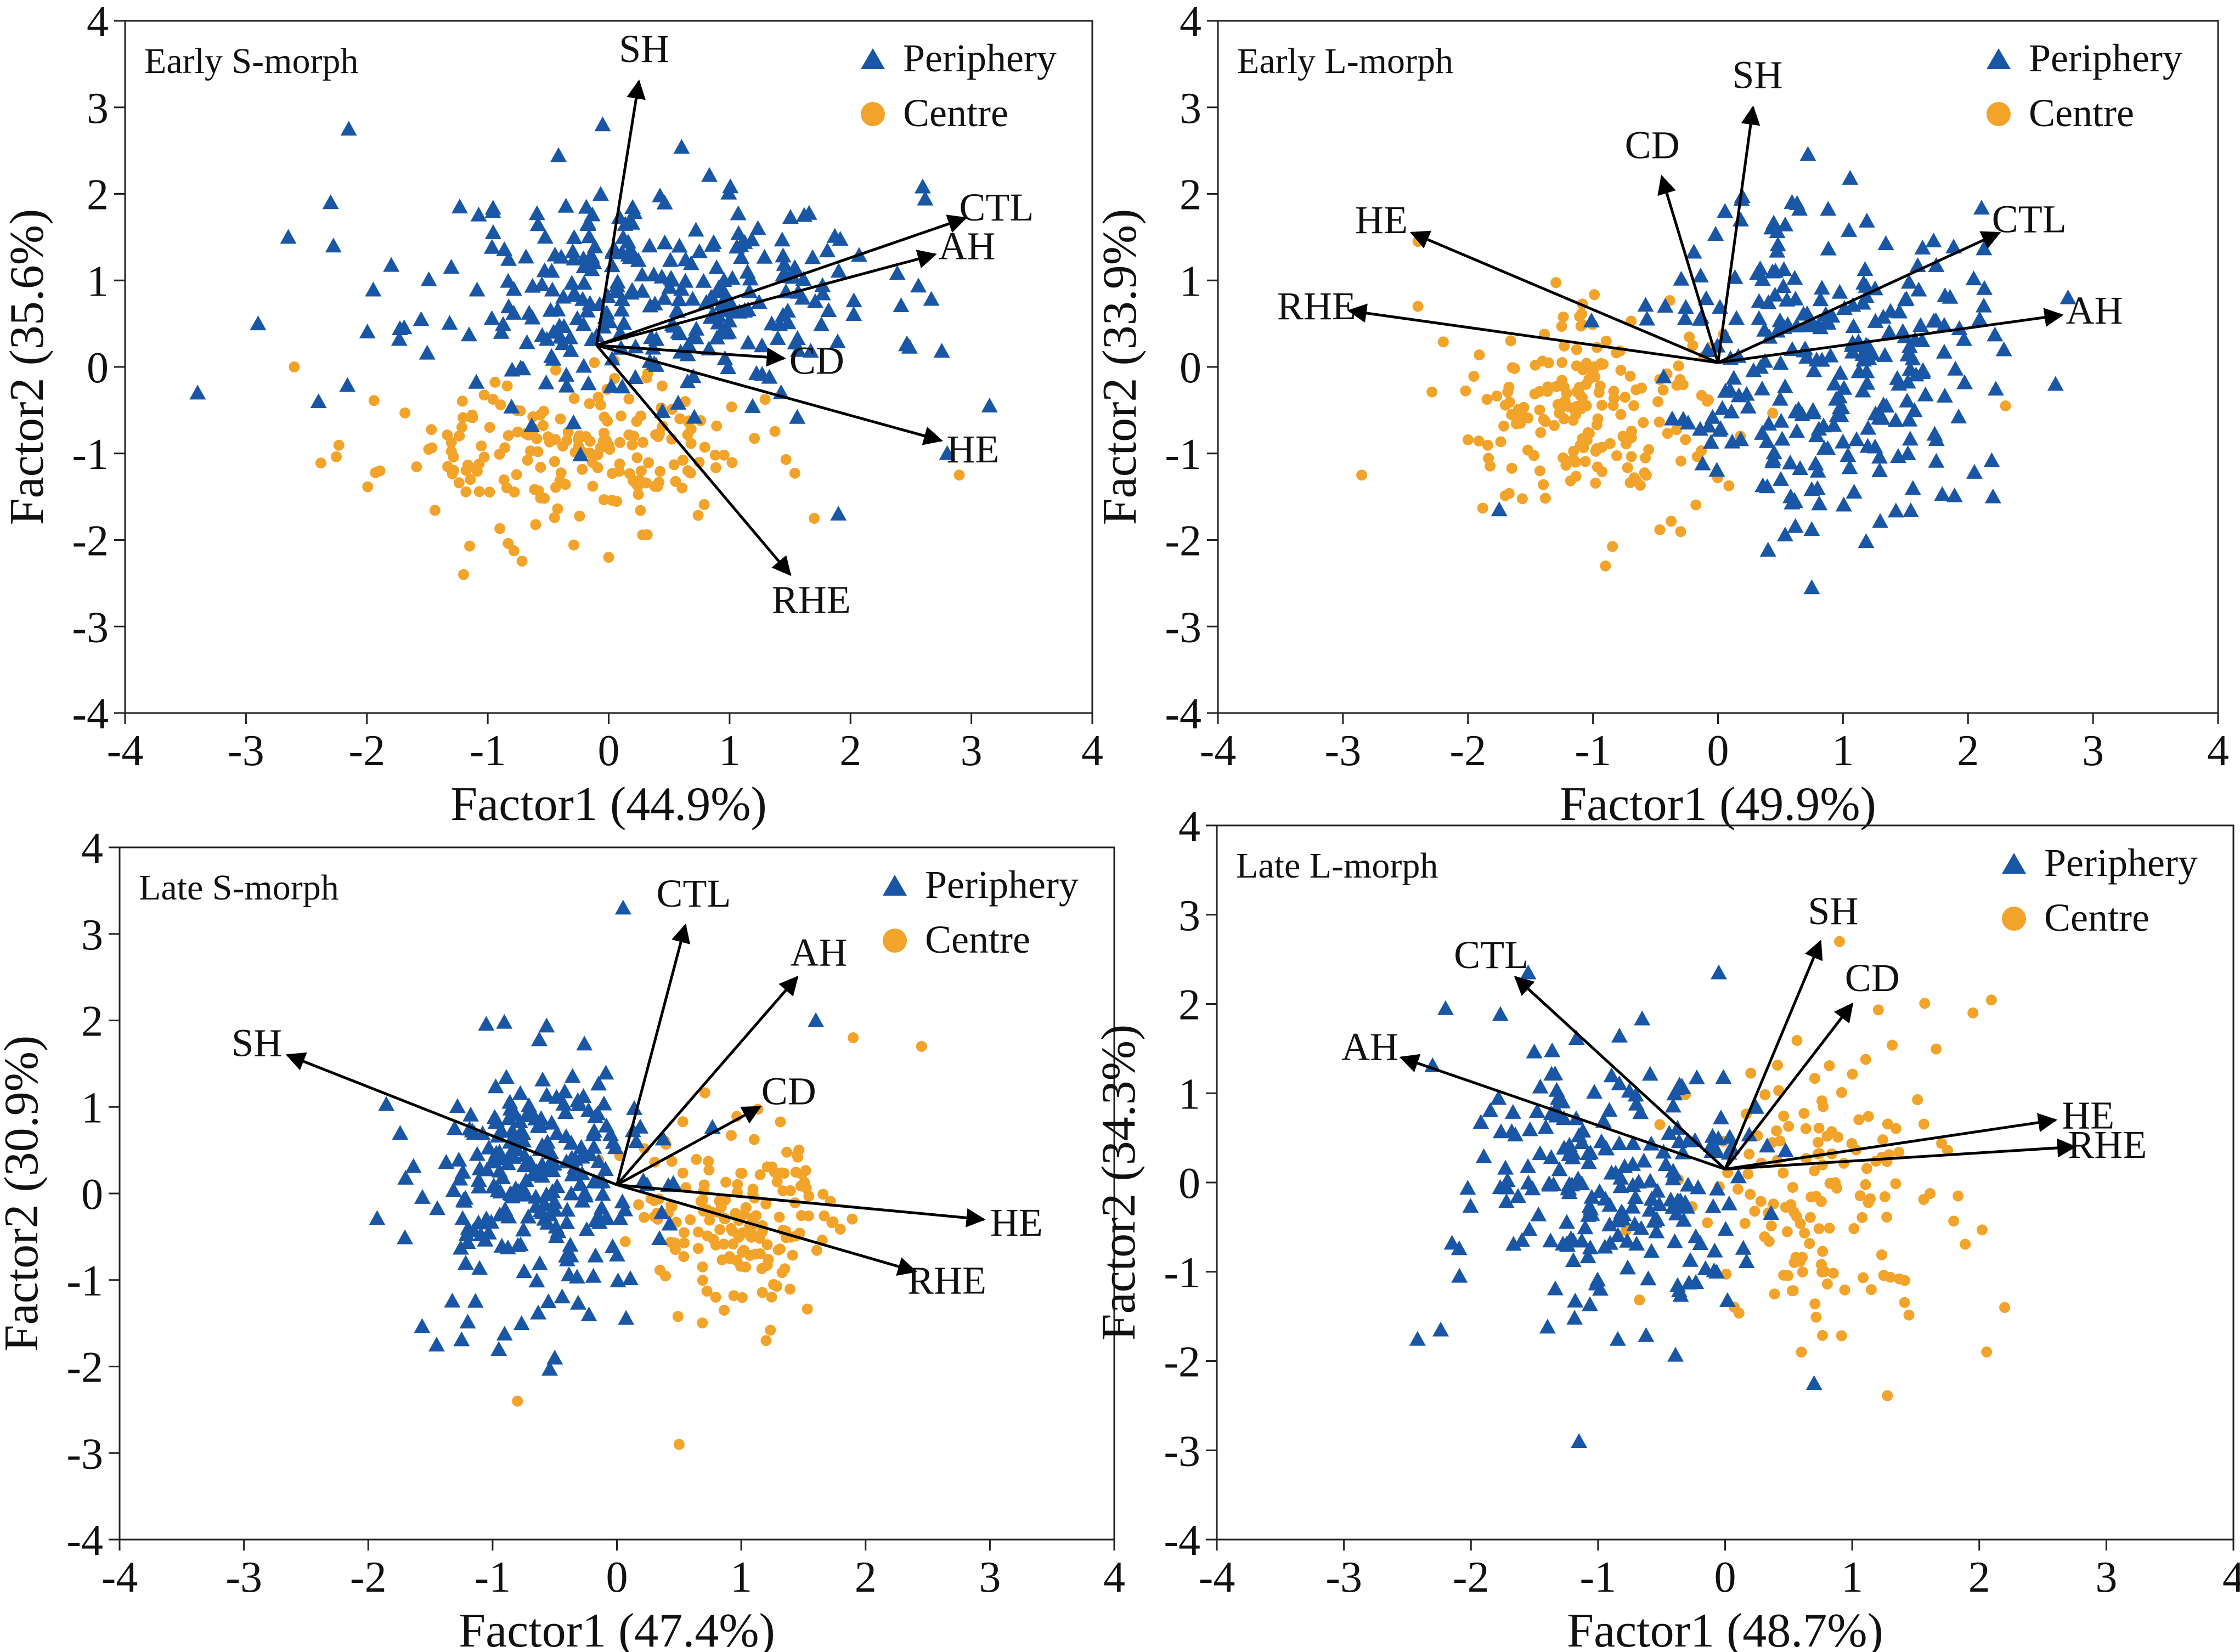  What do you see at coordinates (1562, 1112) in the screenshot?
I see `vector-ah` at bounding box center [1562, 1112].